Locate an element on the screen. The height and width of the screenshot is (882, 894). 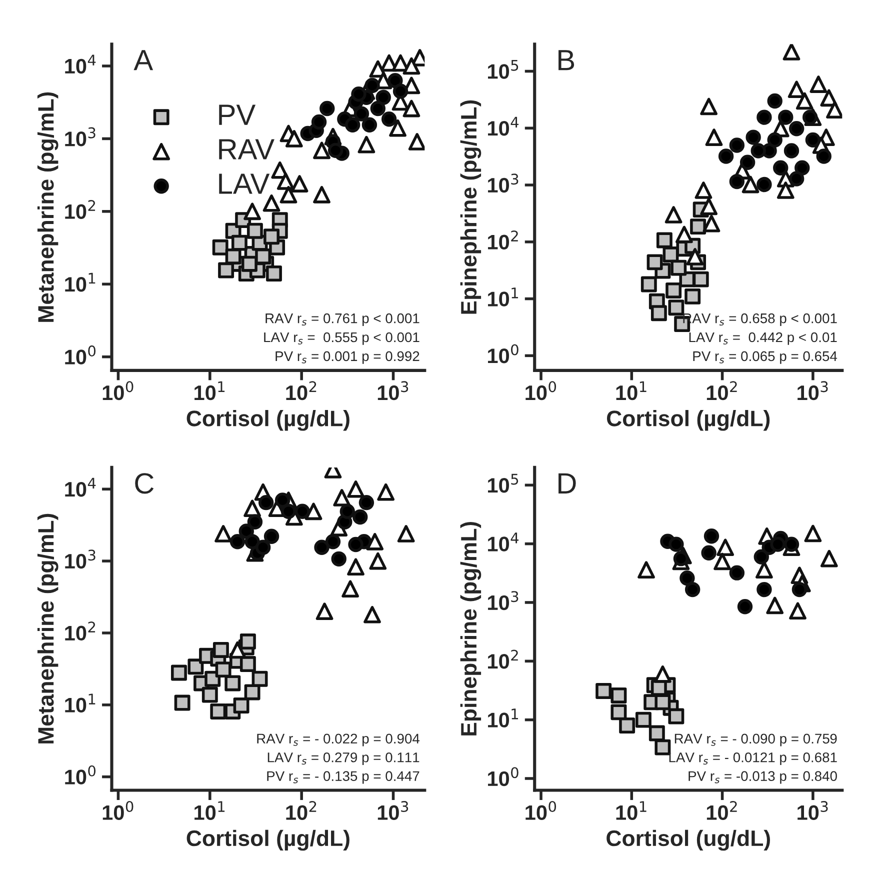
annotation: PV r$_{s}$ = - 0.135 p = 0.447 is located at coordinates (343, 777).